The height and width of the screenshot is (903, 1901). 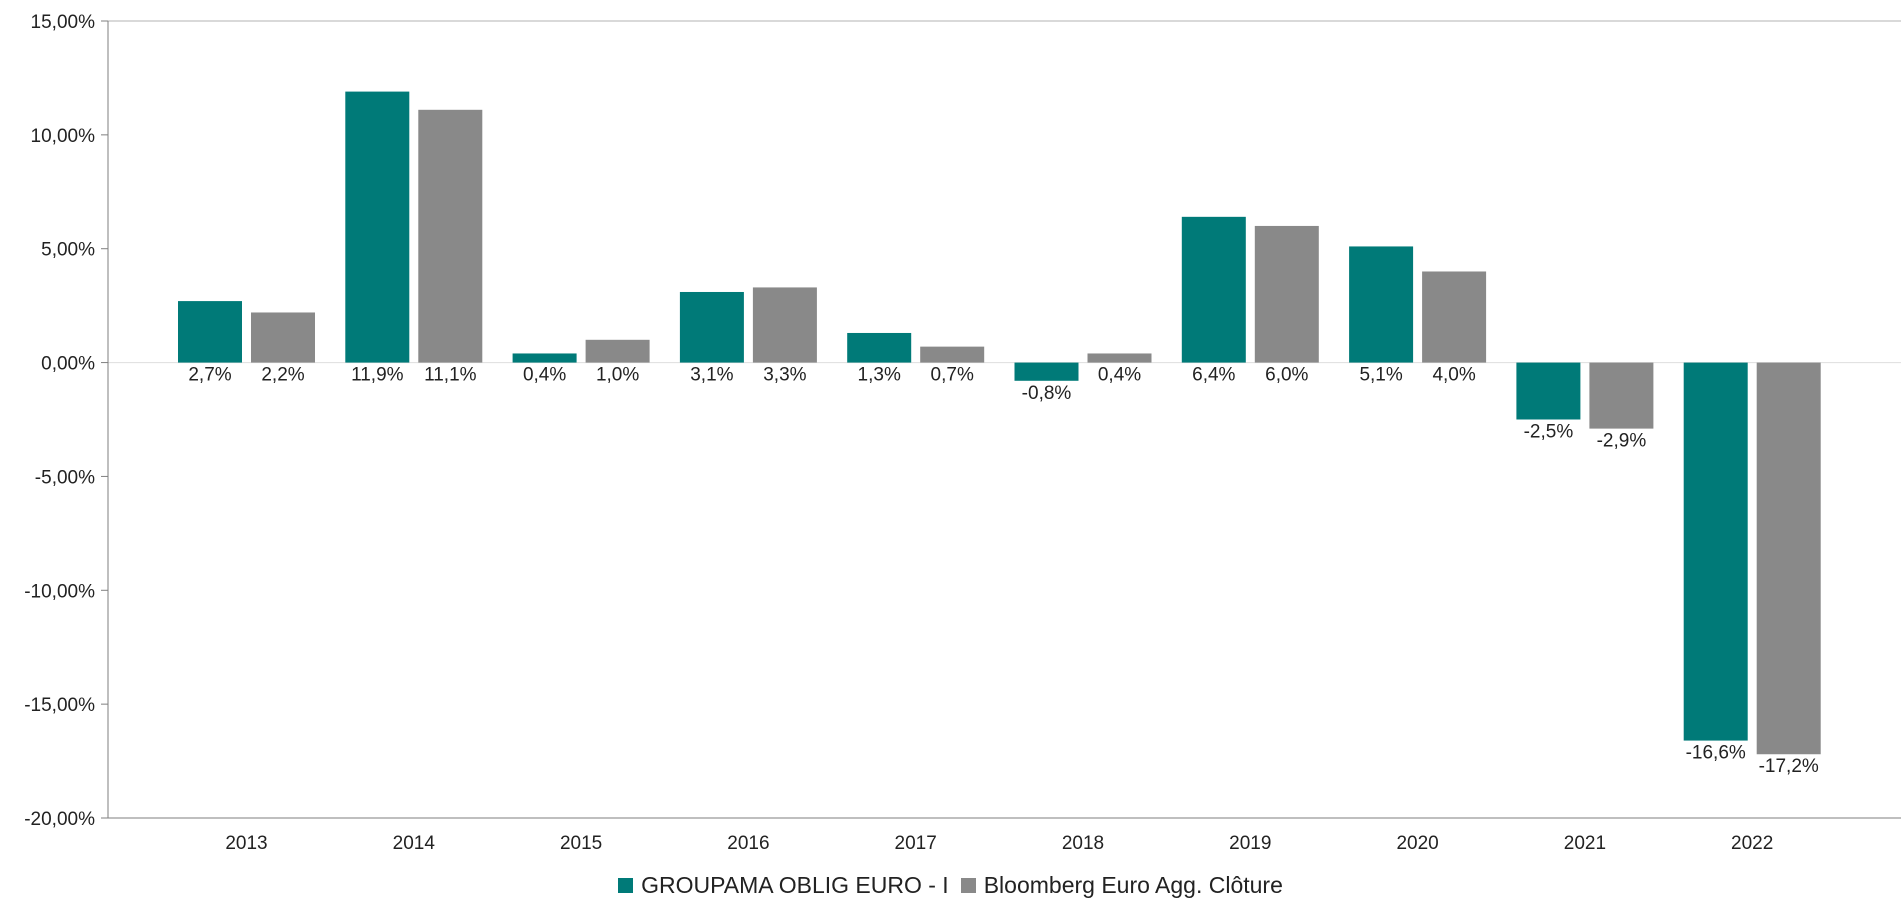 What do you see at coordinates (1716, 753) in the screenshot?
I see `data-label-fund-2022: -16,6%` at bounding box center [1716, 753].